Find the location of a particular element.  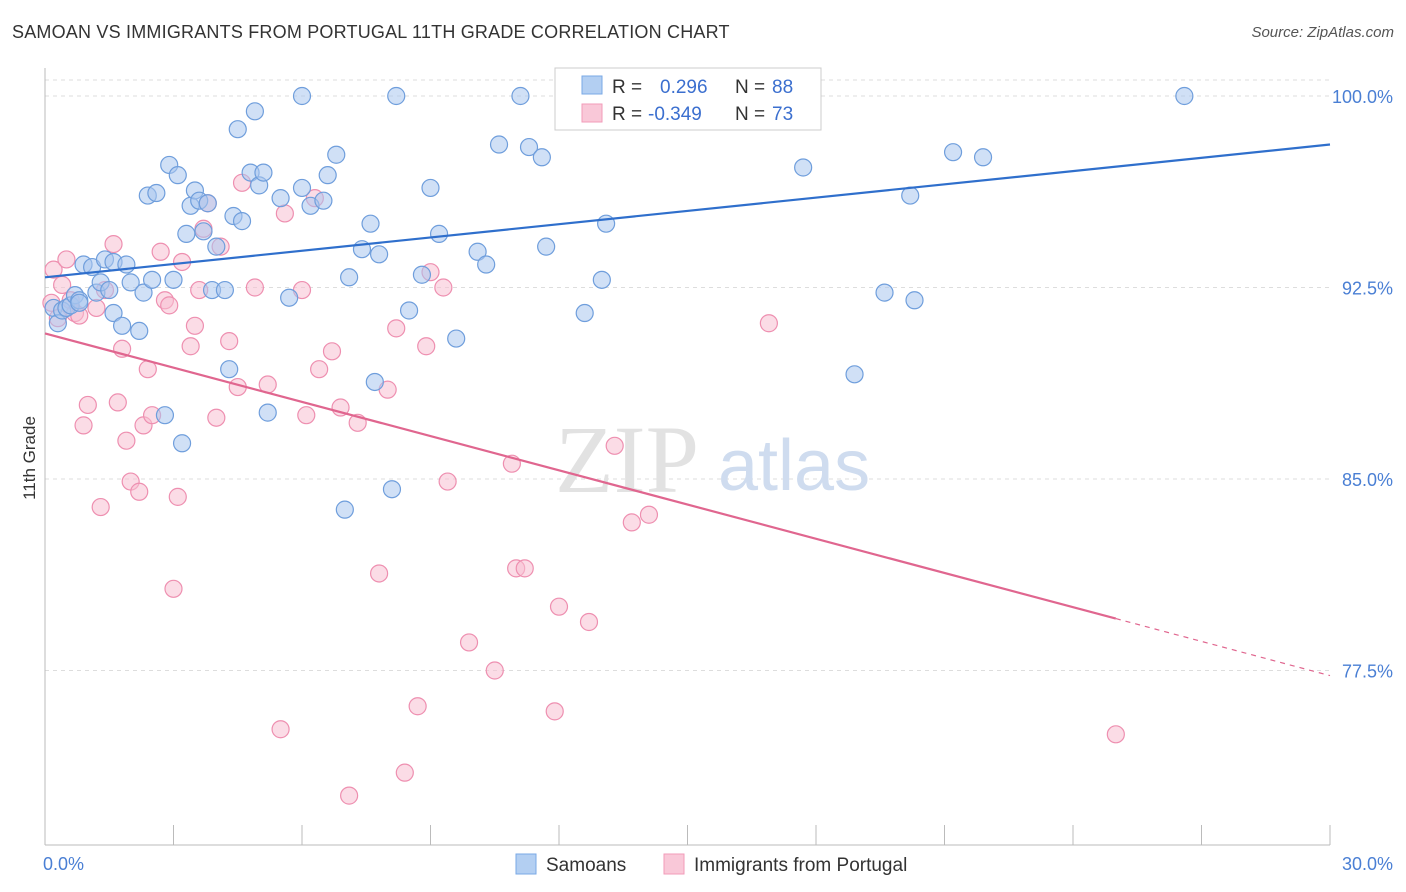

x-tick-label: 0.0% is located at coordinates (63, 864).